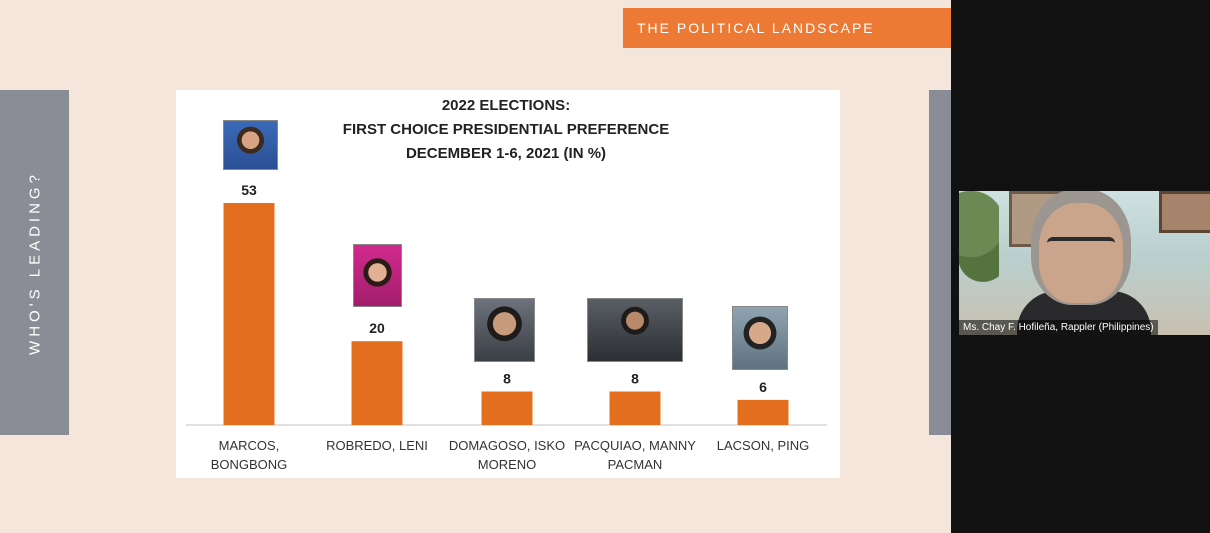 The width and height of the screenshot is (1210, 533). Describe the element at coordinates (507, 378) in the screenshot. I see `data-label-2: 8` at that location.